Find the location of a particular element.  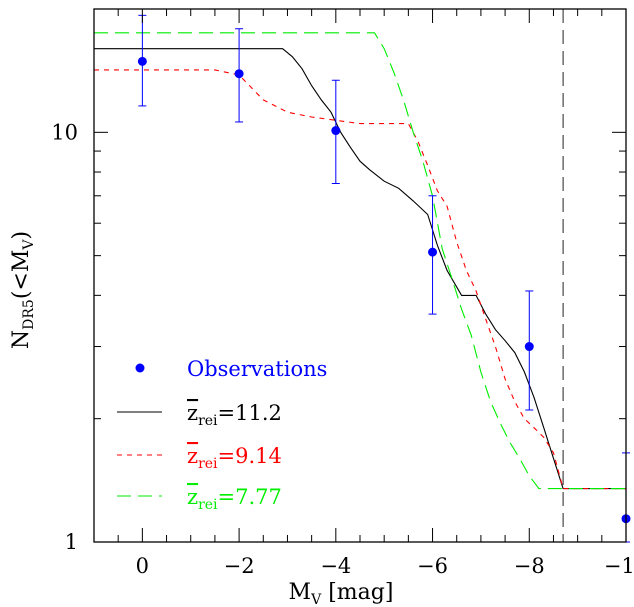

x-tick-label: −6 is located at coordinates (432, 566).